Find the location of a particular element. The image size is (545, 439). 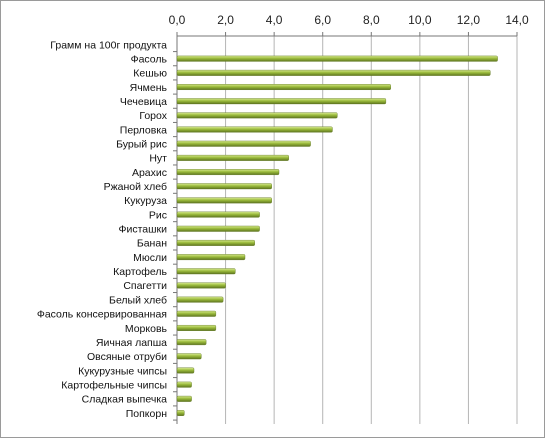

category-label: Грамм на 100г продукта is located at coordinates (108, 45).